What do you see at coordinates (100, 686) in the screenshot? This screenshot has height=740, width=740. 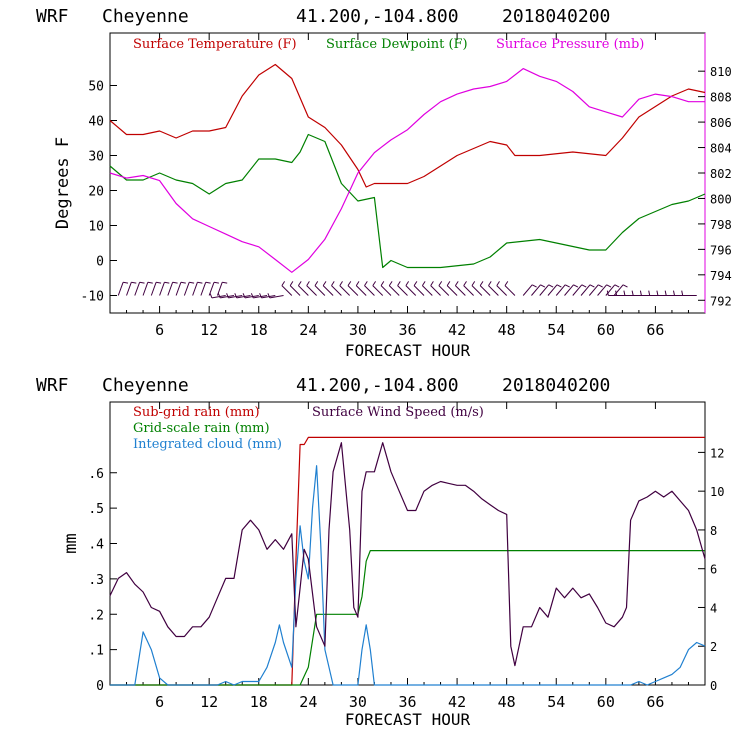 I see `panel2-y-tick-label: 0` at bounding box center [100, 686].